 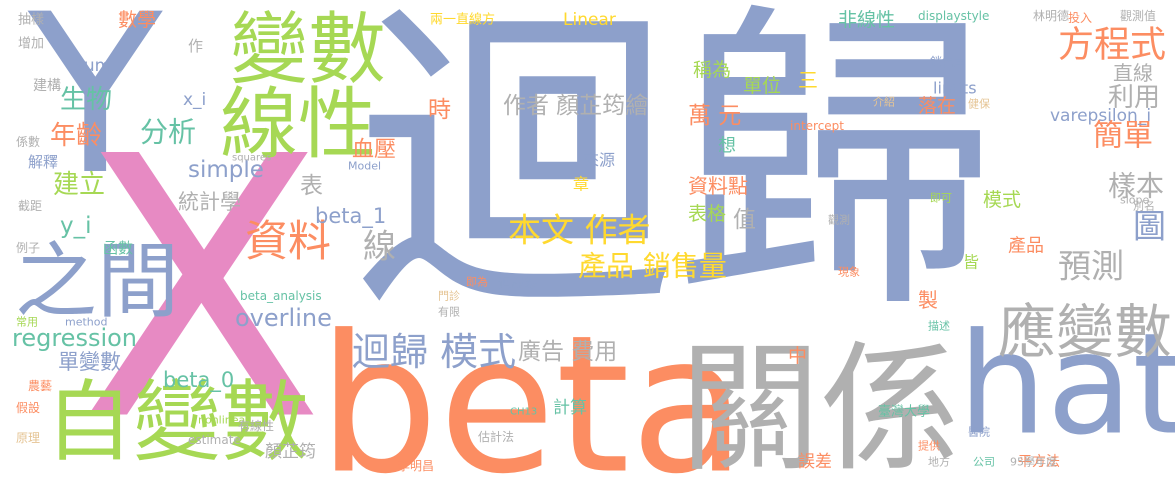 I want to click on word: 資料點, so click(x=718, y=186).